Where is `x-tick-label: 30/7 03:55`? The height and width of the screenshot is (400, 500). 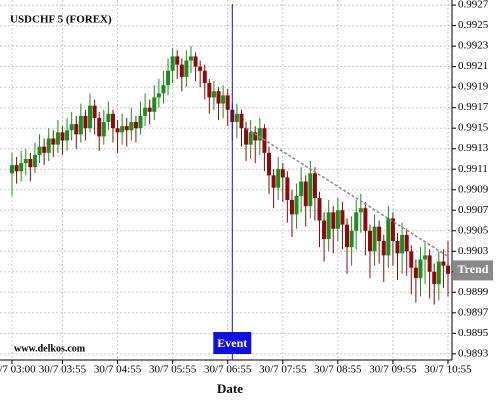
x-tick-label: 30/7 03:55 is located at coordinates (63, 370).